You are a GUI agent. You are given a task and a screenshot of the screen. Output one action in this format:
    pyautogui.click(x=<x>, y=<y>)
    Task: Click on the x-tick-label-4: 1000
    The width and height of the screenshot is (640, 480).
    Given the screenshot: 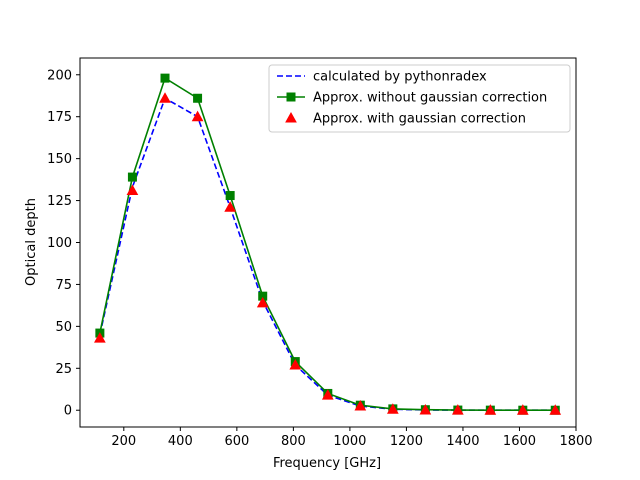 What is the action you would take?
    pyautogui.click(x=349, y=441)
    